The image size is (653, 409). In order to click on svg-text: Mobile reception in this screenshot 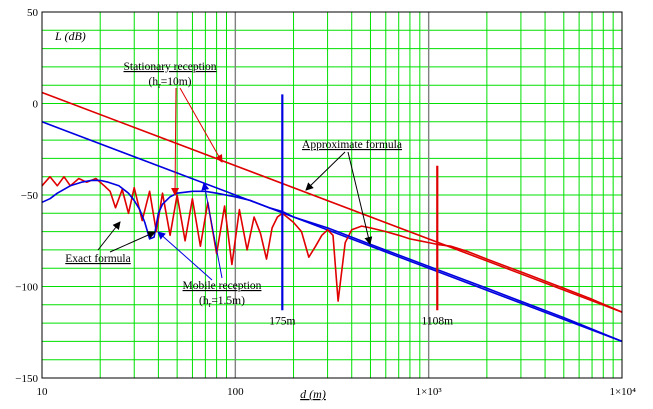, I will do `click(222, 286)`.